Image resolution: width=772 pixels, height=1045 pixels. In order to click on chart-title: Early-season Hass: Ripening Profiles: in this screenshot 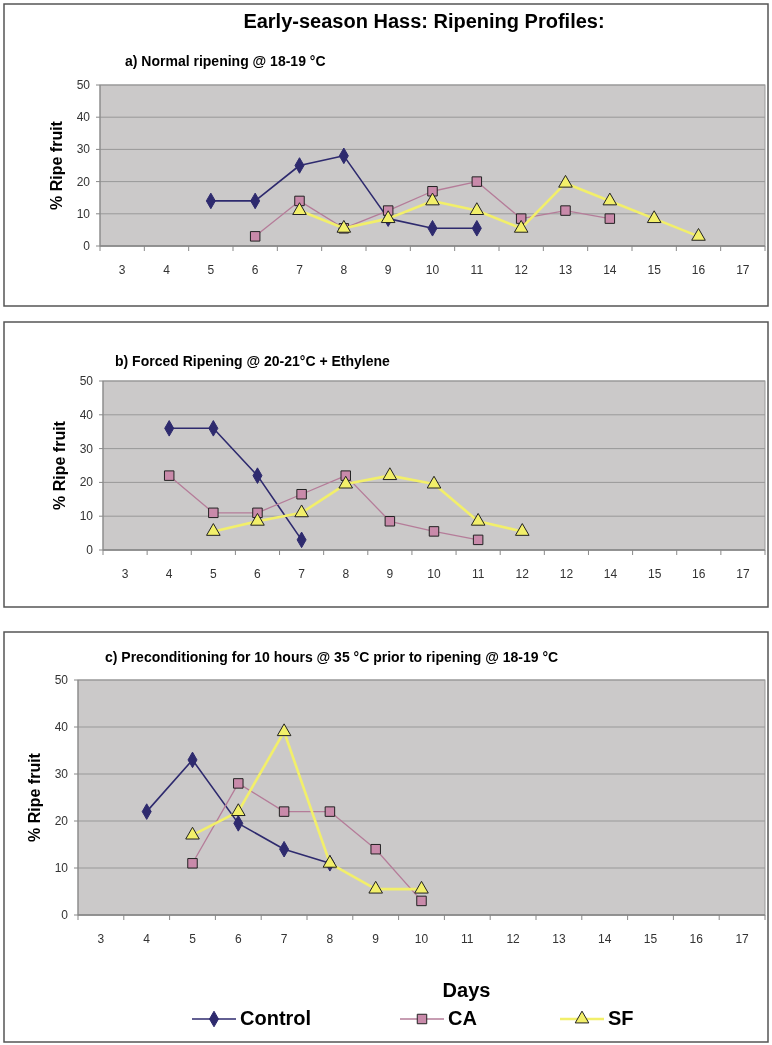, I will do `click(424, 21)`.